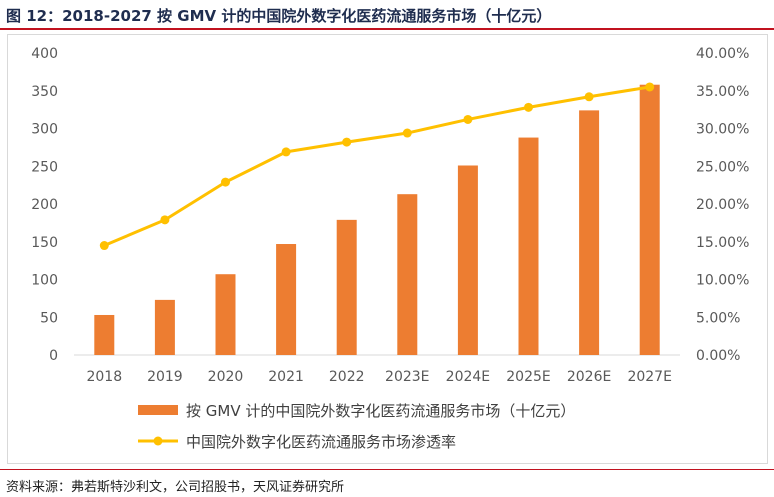 This screenshot has height=497, width=774. Describe the element at coordinates (53, 356) in the screenshot. I see `left-tick-label: 0` at that location.